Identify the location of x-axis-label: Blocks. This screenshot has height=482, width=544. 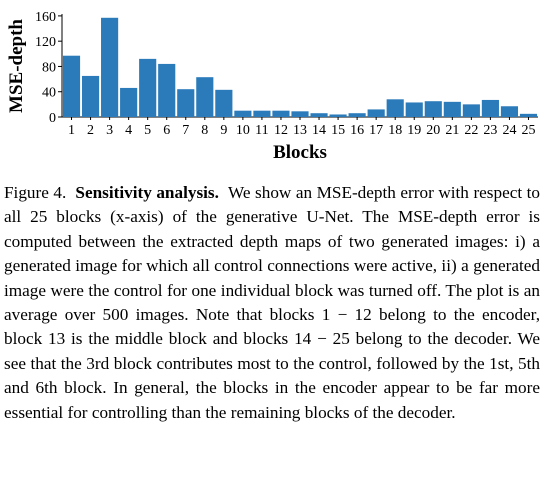
(300, 152).